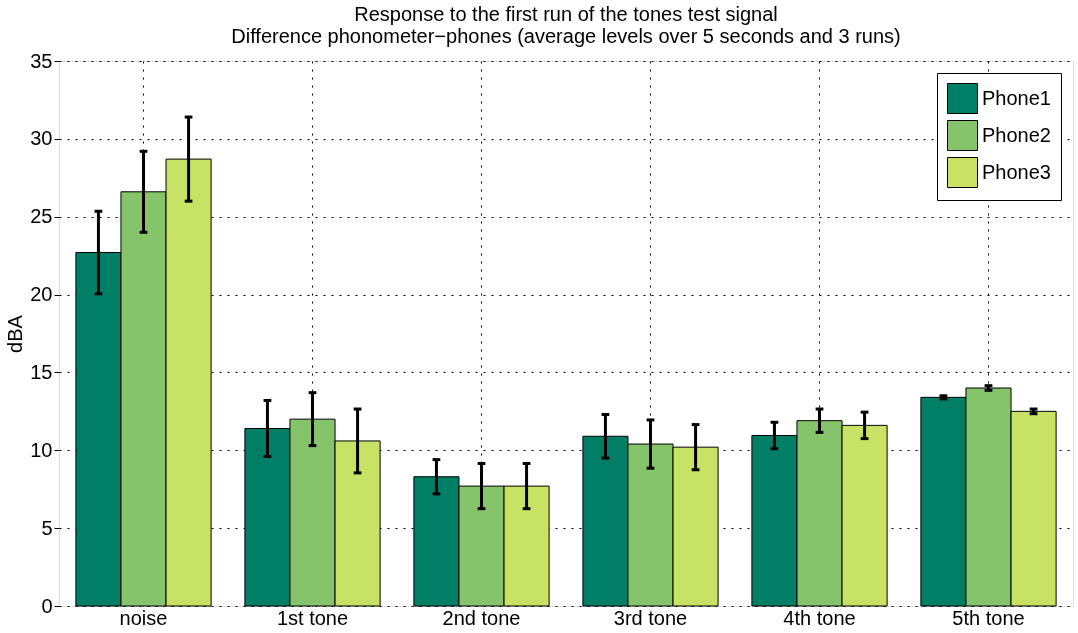 The width and height of the screenshot is (1078, 633). What do you see at coordinates (988, 617) in the screenshot?
I see `x-tick-label: 5th tone` at bounding box center [988, 617].